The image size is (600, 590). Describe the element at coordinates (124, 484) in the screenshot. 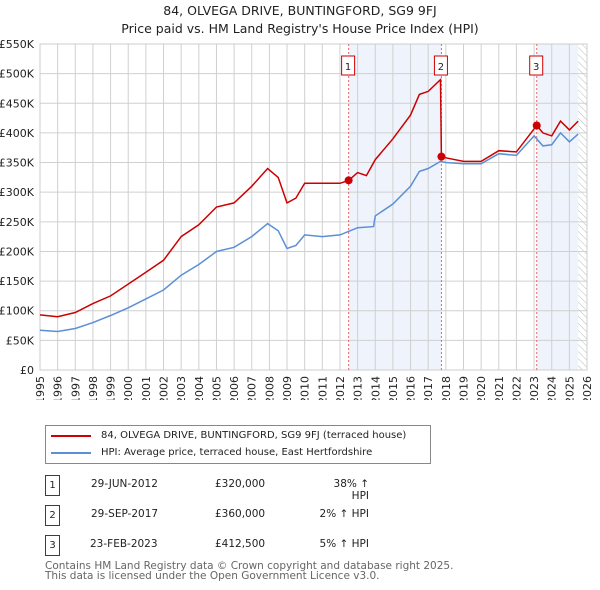

I see `sale-date: 29-JUN-2012` at that location.